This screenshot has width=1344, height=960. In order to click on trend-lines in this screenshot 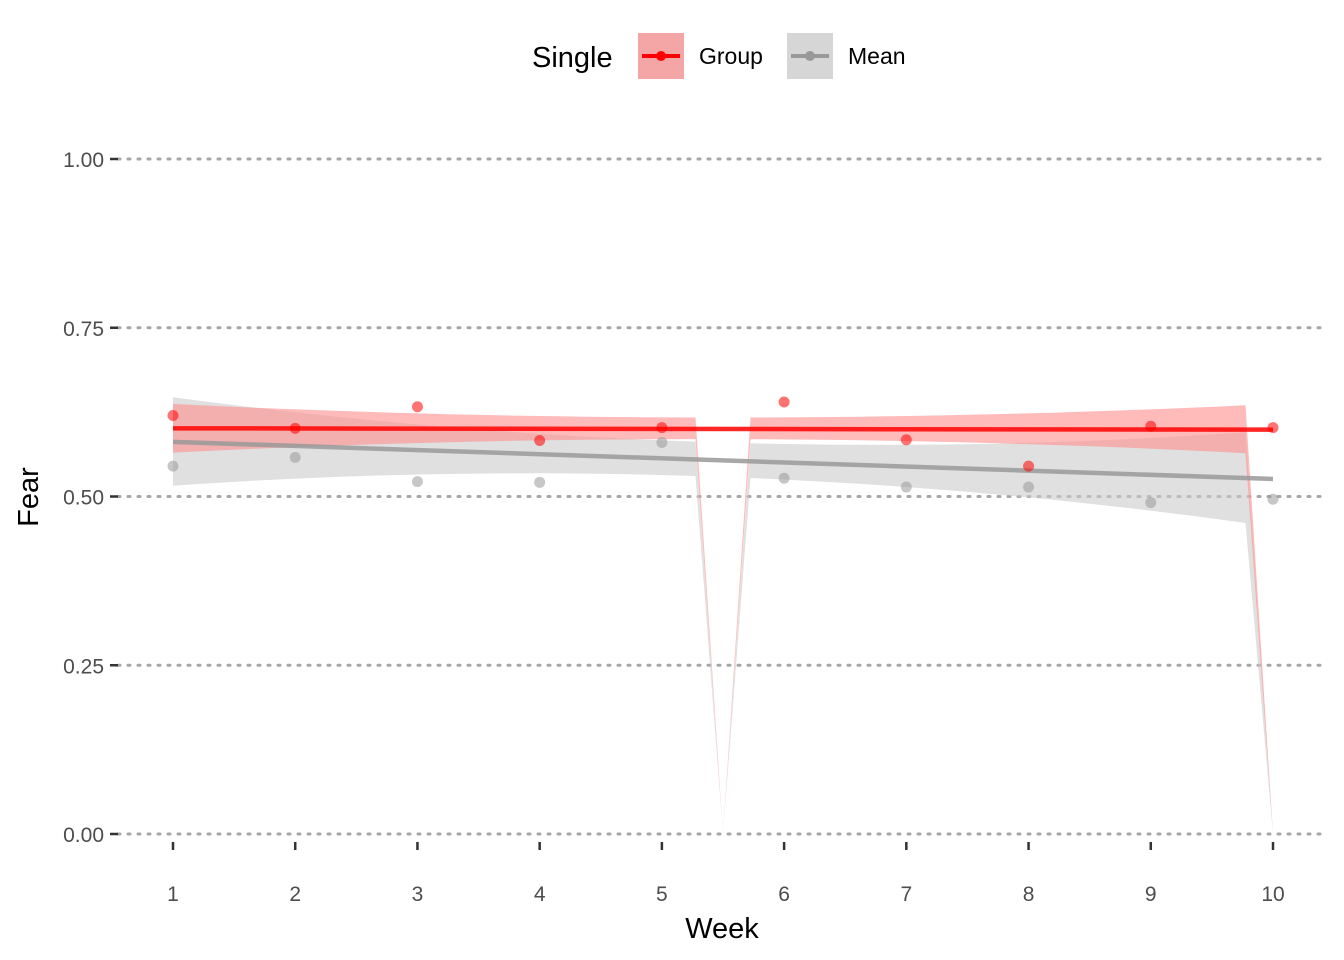, I will do `click(723, 454)`.